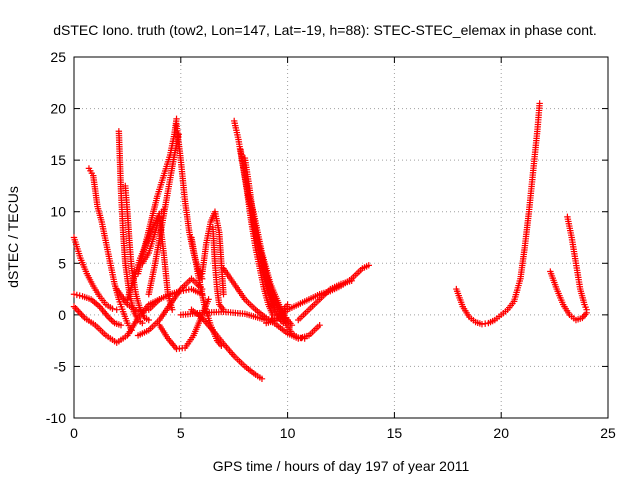 This screenshot has height=480, width=640. I want to click on x-tick-label: 20, so click(501, 433).